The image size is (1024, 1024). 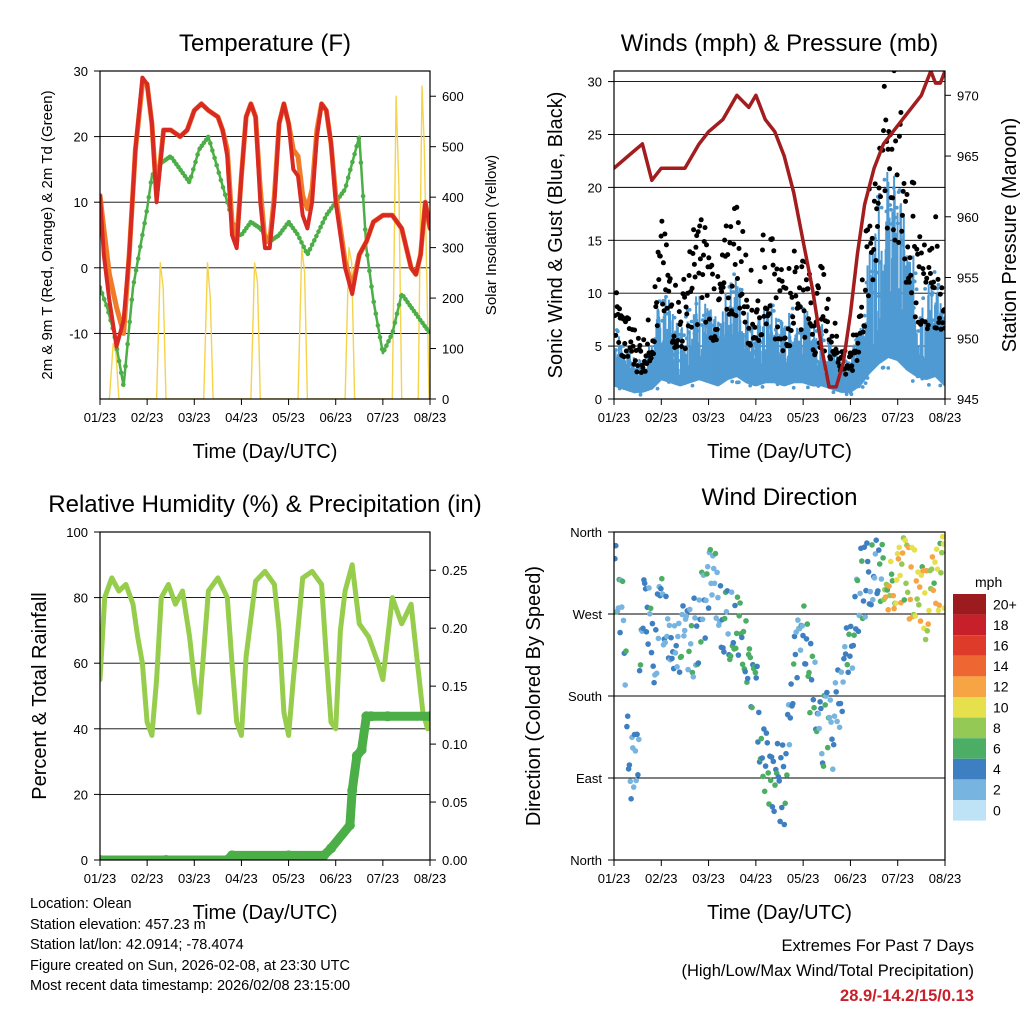 I want to click on winds-xtick-label: 02/23, so click(x=661, y=417).